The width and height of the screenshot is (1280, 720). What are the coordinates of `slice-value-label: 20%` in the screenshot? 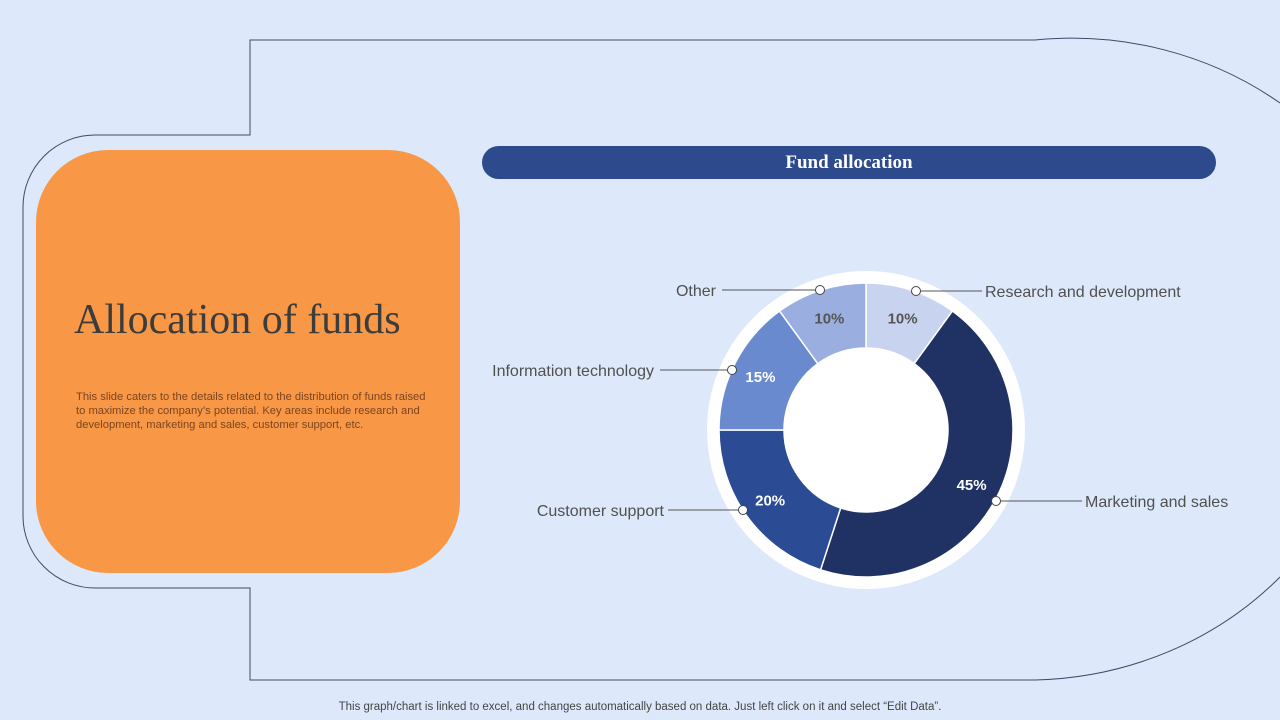 It's located at (770, 501).